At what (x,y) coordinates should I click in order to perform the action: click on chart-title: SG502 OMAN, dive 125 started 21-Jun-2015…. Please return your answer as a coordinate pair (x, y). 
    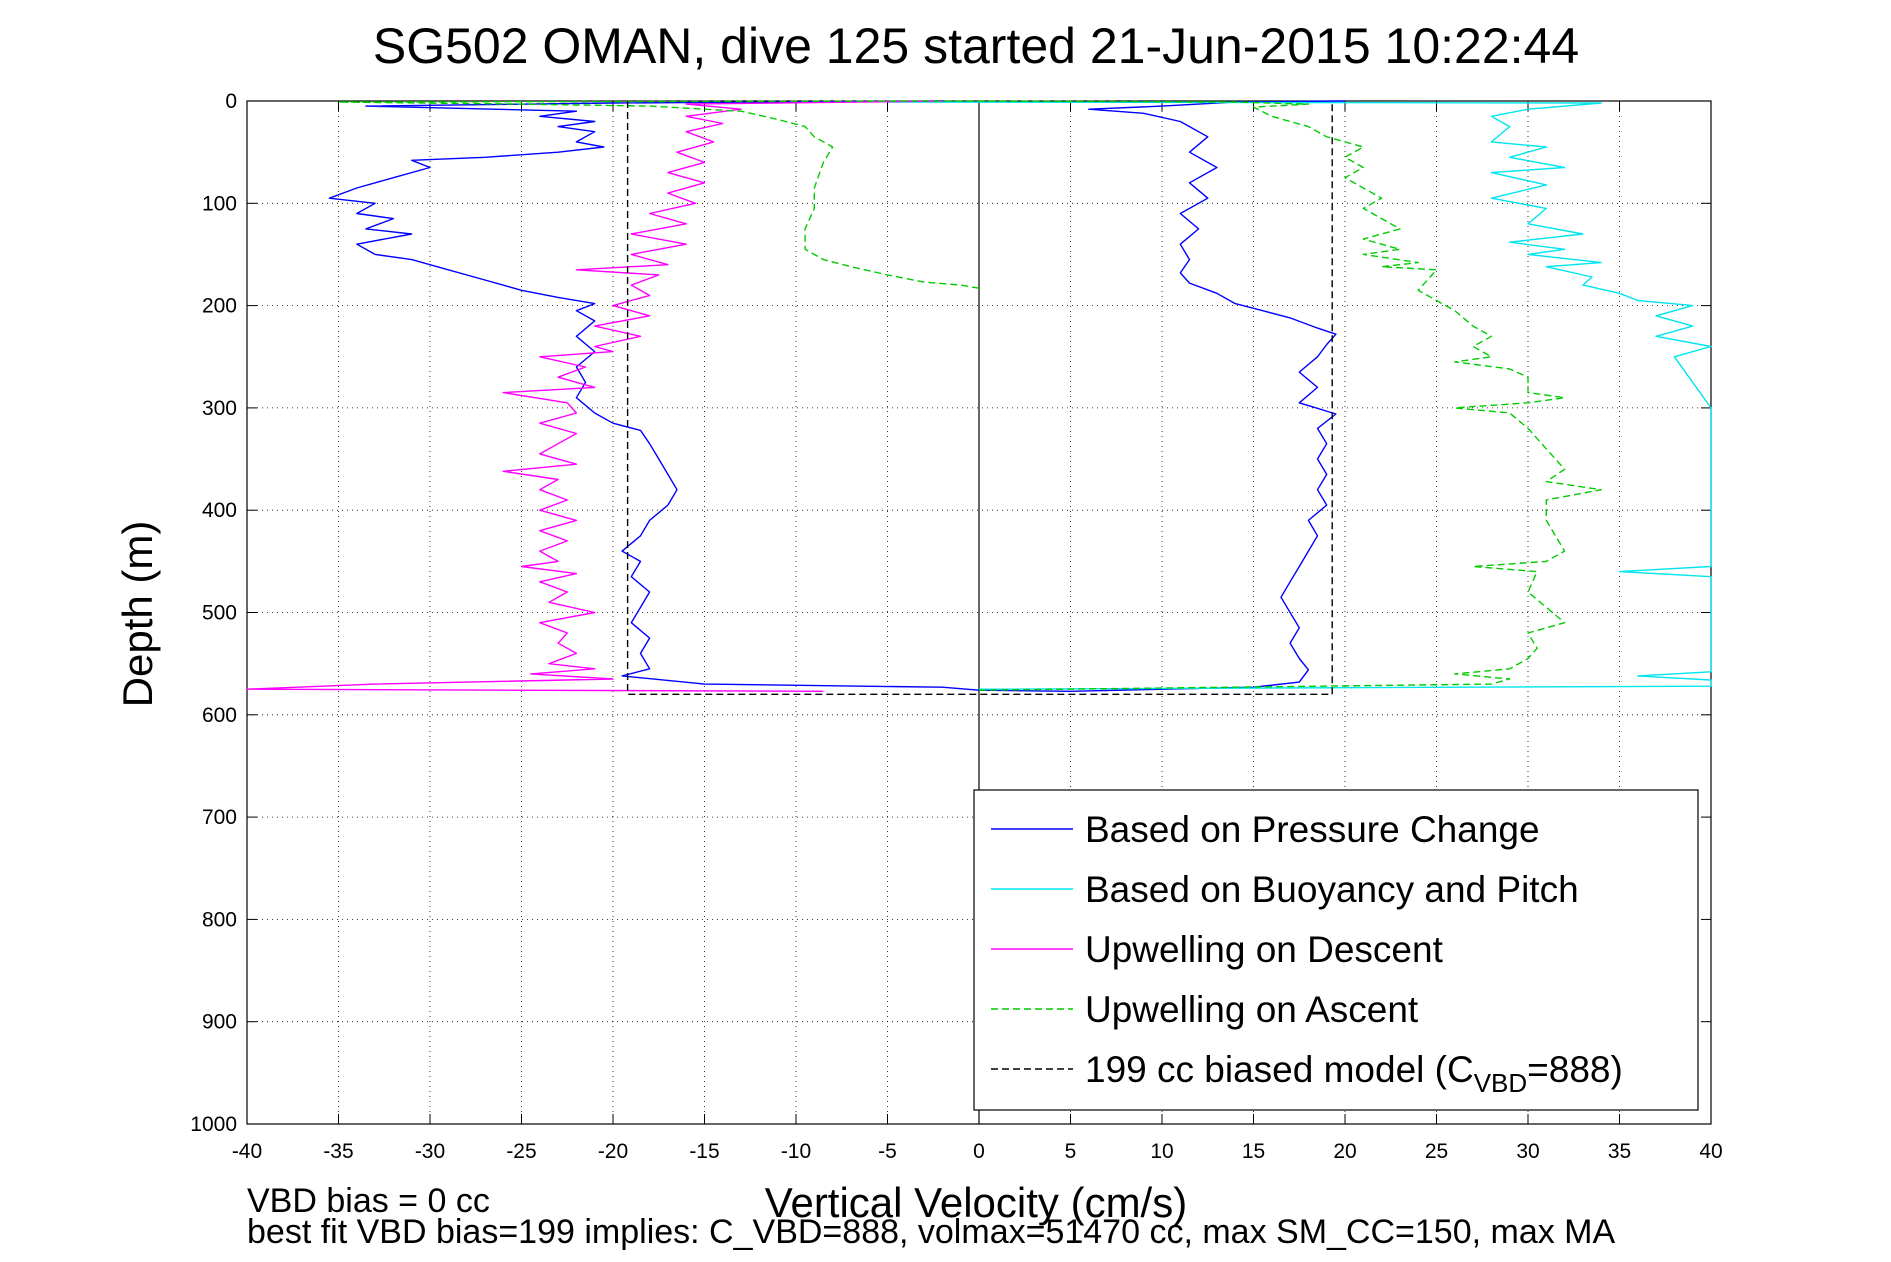
    Looking at the image, I should click on (976, 46).